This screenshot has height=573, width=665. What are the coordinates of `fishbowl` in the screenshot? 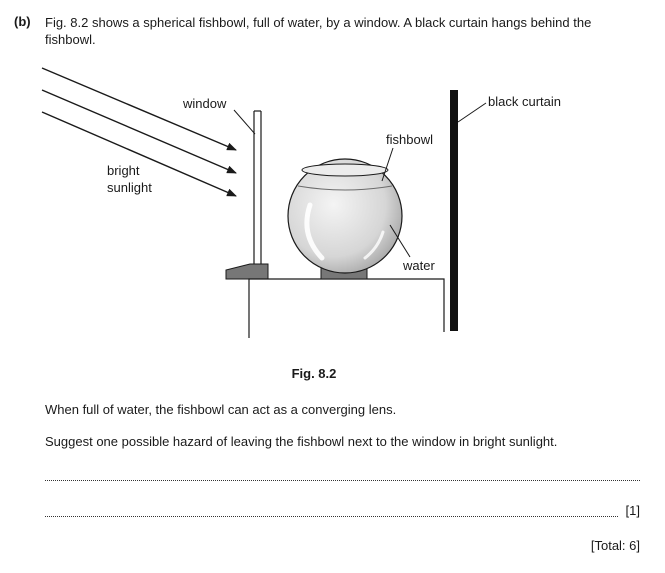 It's located at (345, 216).